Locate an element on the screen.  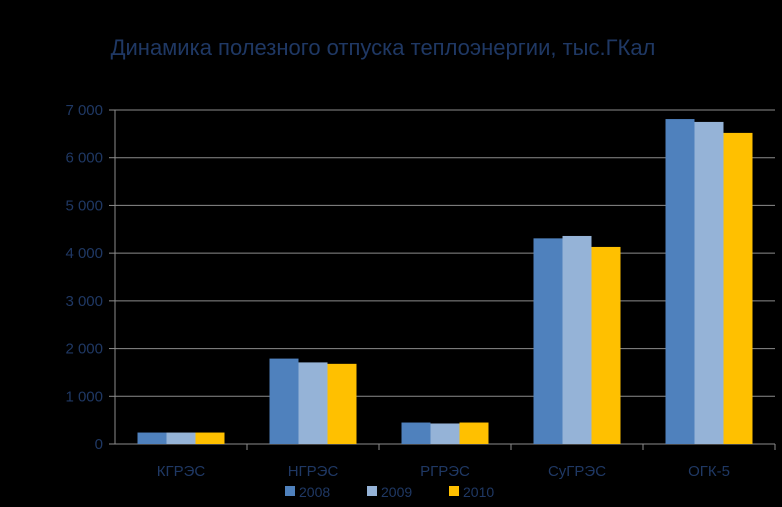
y-tick-label: 0 is located at coordinates (99, 444).